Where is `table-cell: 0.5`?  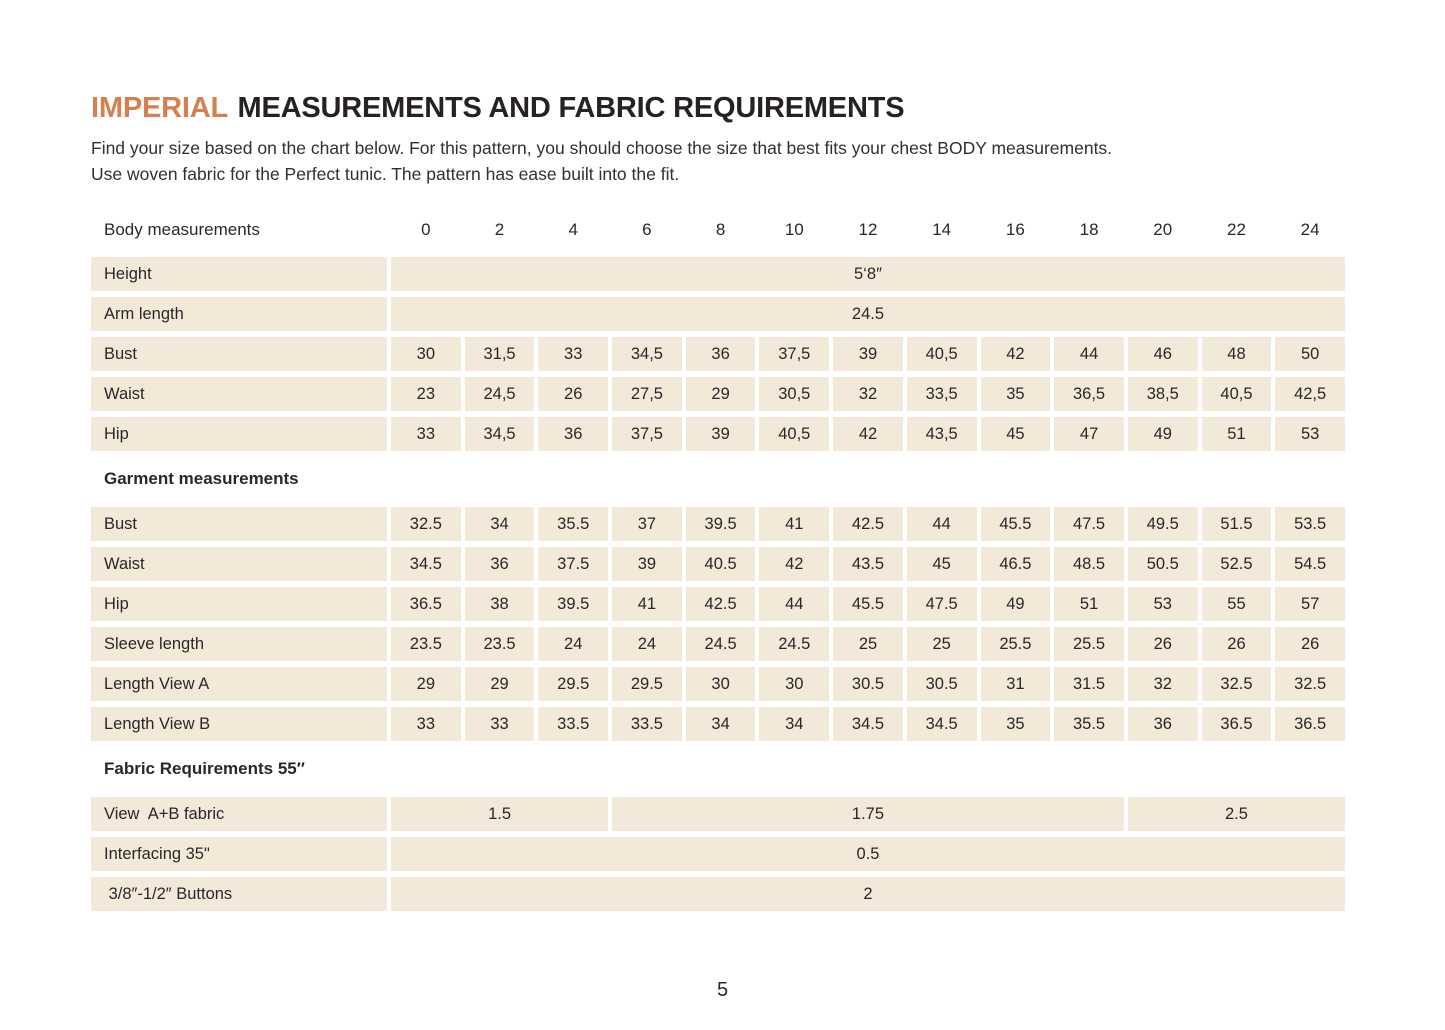
table-cell: 0.5 is located at coordinates (868, 854).